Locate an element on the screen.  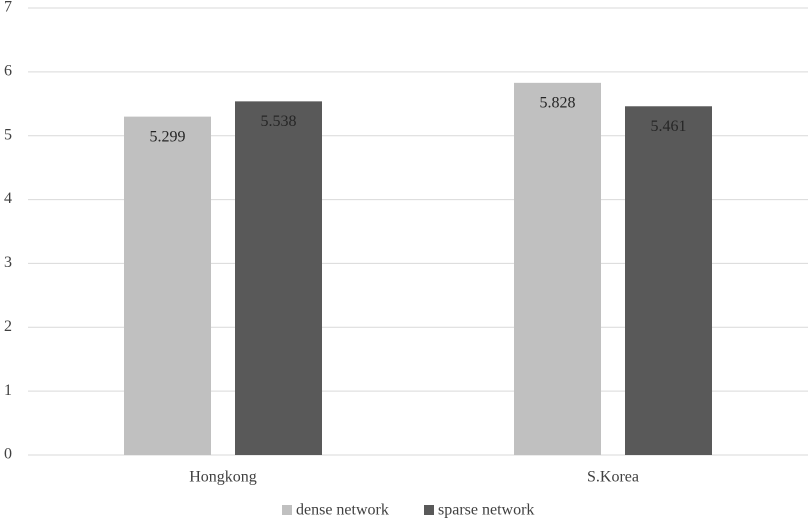
value-label: 5.299 is located at coordinates (168, 136).